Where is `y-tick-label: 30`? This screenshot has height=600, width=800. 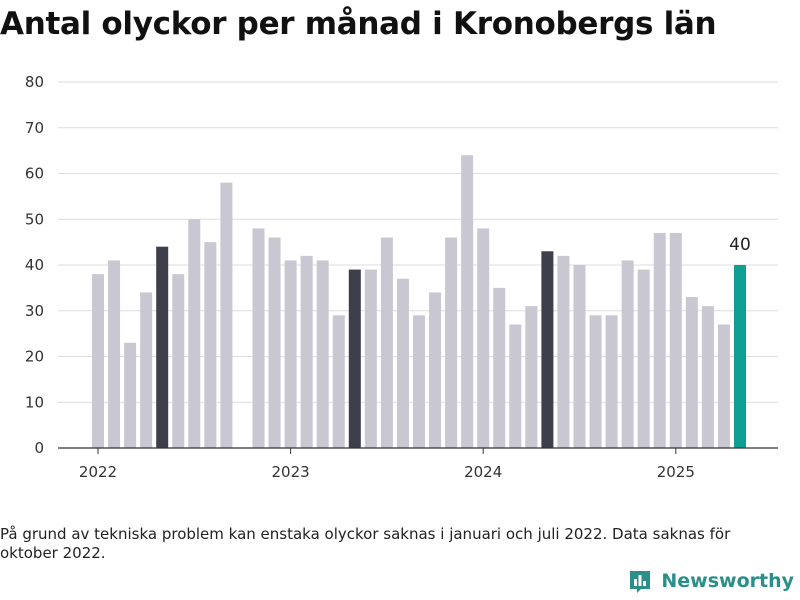
y-tick-label: 30 is located at coordinates (34, 311).